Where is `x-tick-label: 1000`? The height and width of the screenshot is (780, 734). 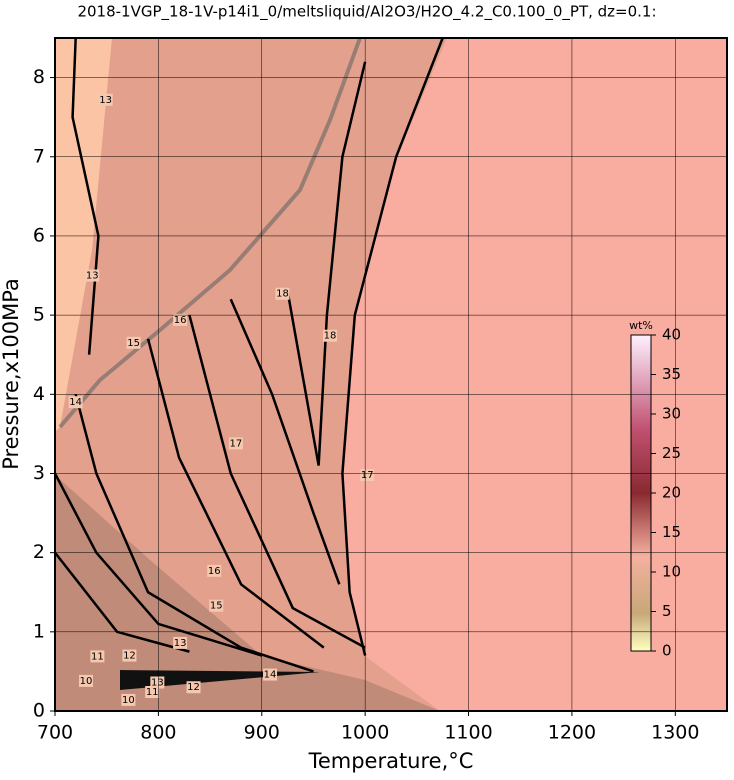 x-tick-label: 1000 is located at coordinates (365, 733).